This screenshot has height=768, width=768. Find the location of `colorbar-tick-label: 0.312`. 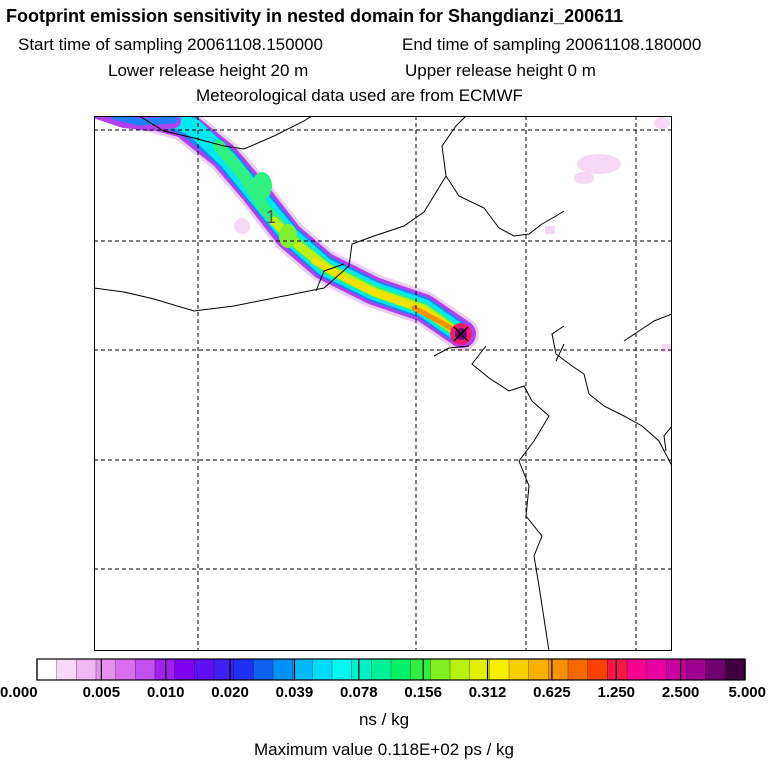

colorbar-tick-label: 0.312 is located at coordinates (487, 692).